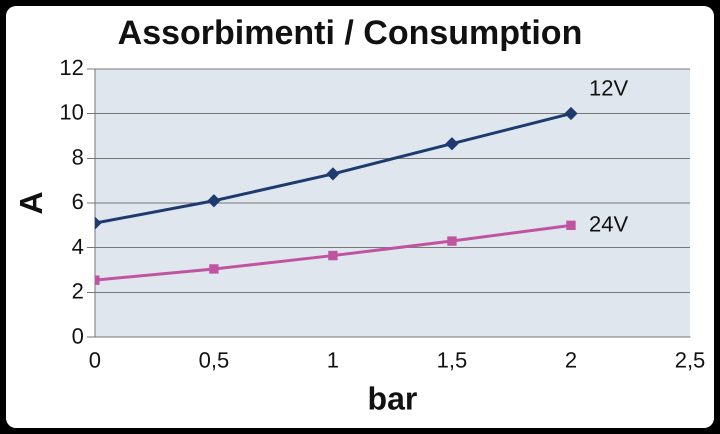 The height and width of the screenshot is (434, 720). I want to click on y-tick-label: 8, so click(78, 157).